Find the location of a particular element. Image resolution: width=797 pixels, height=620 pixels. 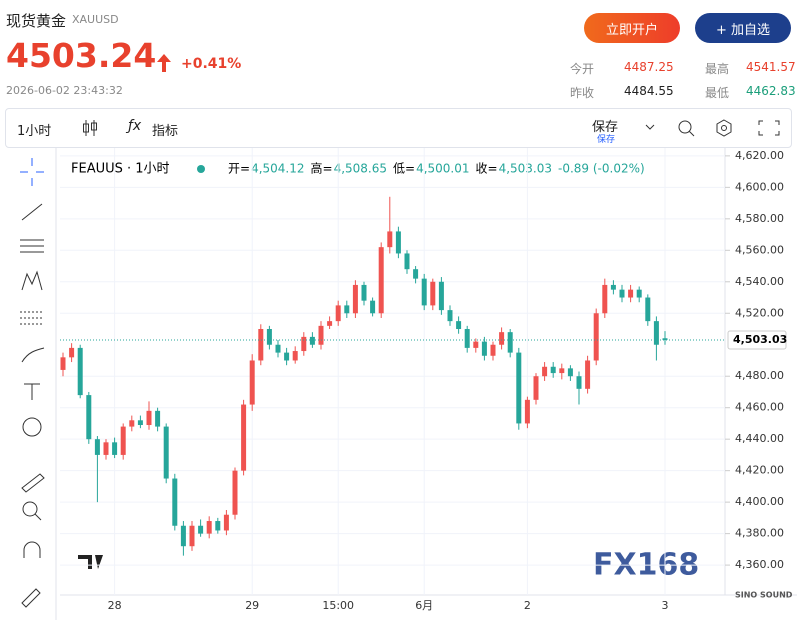

legend-value: -0.89 (-0.02%) is located at coordinates (601, 169).